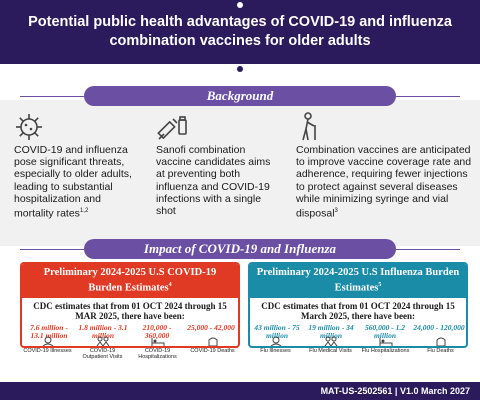 This screenshot has width=480, height=400. What do you see at coordinates (103, 331) in the screenshot?
I see `covid-stat-value: 1.8 million - 3.1 million` at bounding box center [103, 331].